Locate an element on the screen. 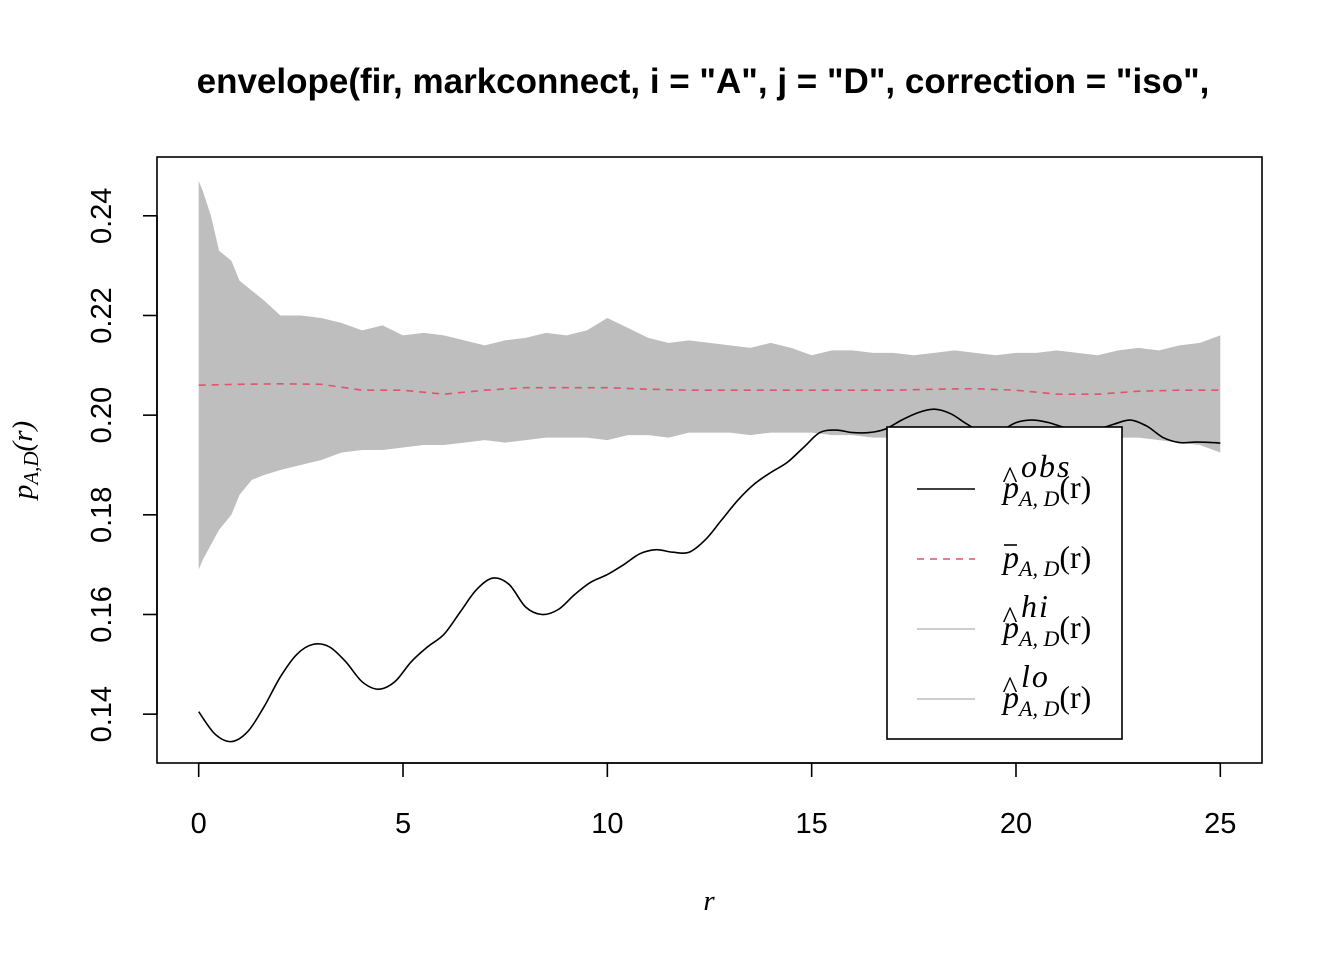  legend-item-hi: pA, D(r)^ hi is located at coordinates (1004, 619).